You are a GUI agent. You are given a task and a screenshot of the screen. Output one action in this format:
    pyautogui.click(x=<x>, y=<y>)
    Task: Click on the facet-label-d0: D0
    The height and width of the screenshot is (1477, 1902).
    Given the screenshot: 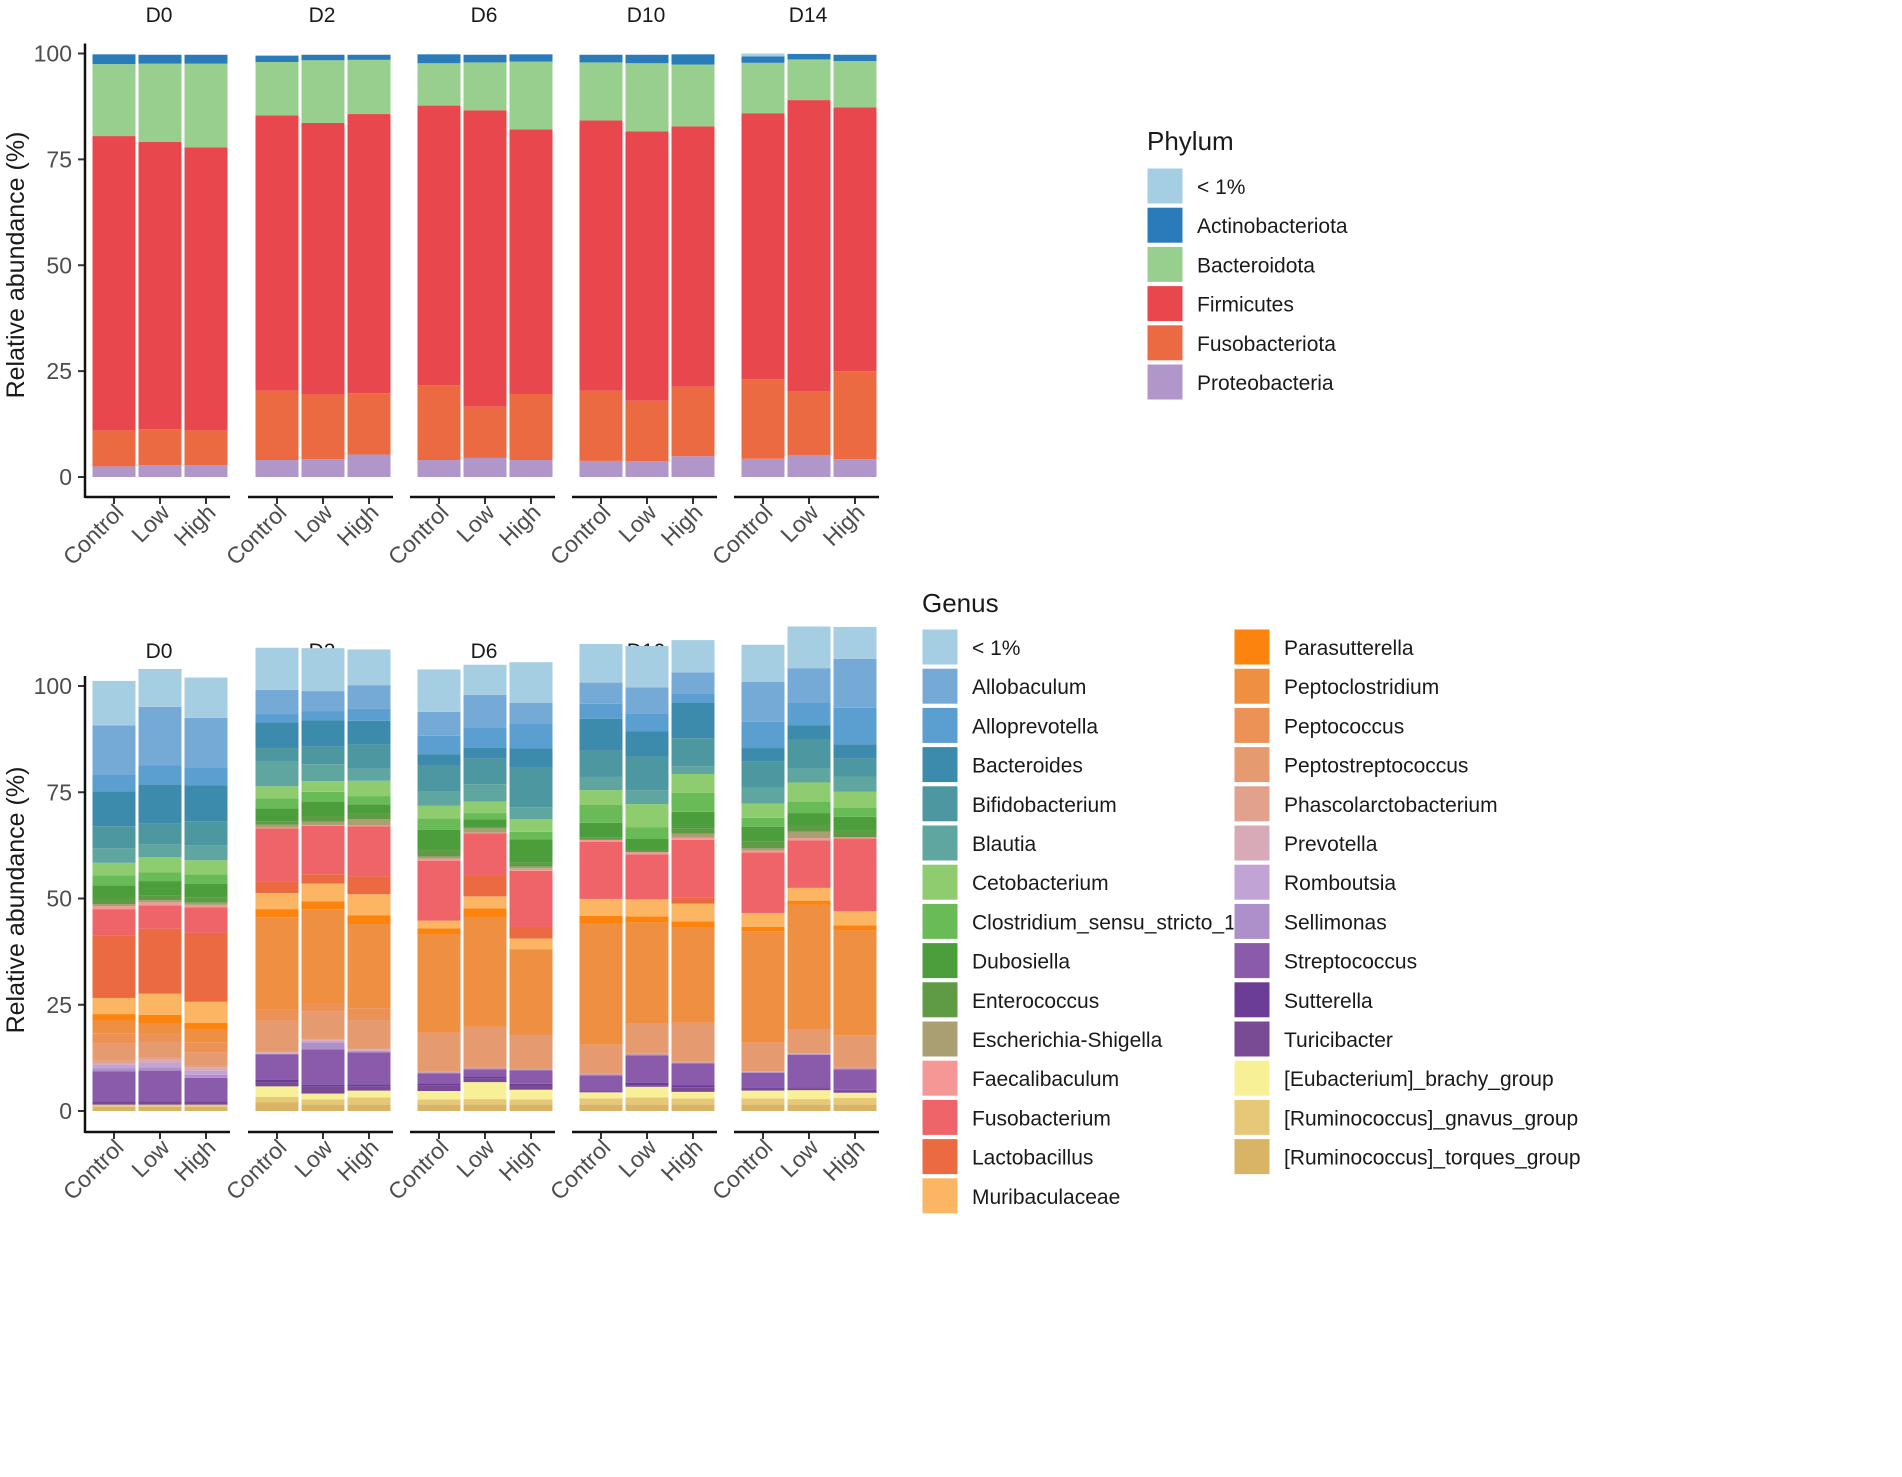 What is the action you would take?
    pyautogui.click(x=159, y=15)
    